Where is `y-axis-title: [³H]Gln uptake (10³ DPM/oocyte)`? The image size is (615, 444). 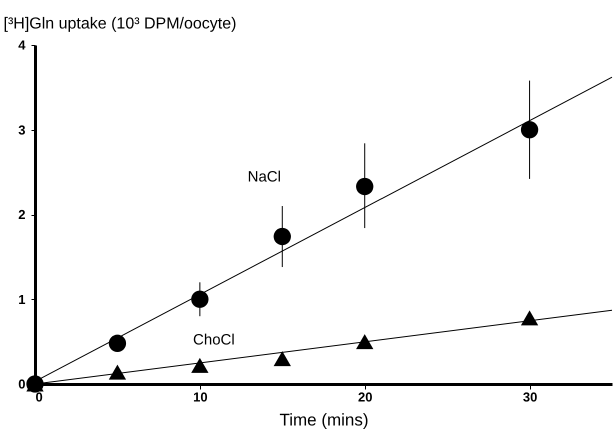
y-axis-title: [³H]Gln uptake (10³ DPM/oocyte) is located at coordinates (120, 24).